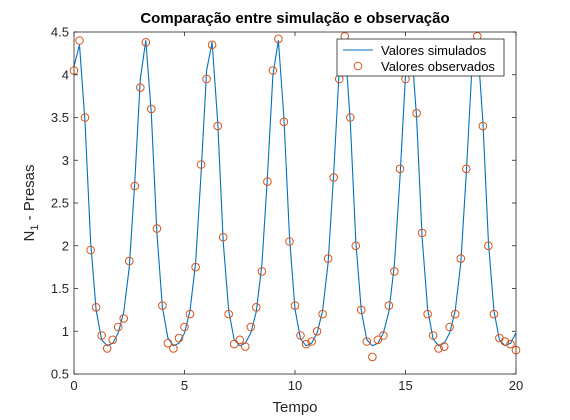 Image resolution: width=570 pixels, height=420 pixels. I want to click on legend-box, so click(420, 57).